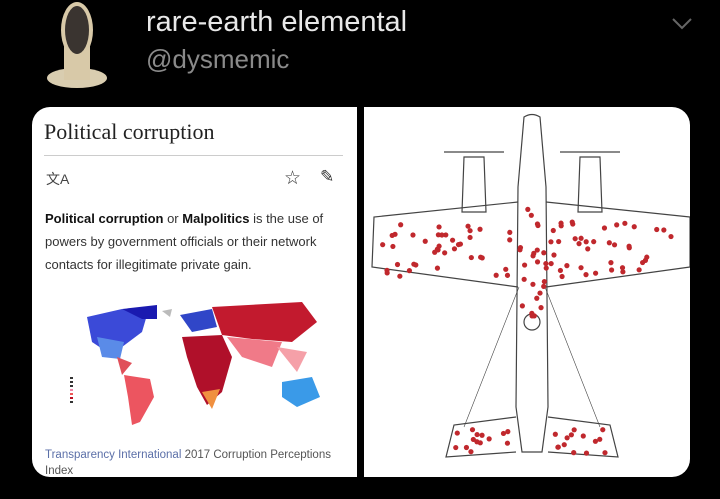  I want to click on translate-icon: 文A, so click(58, 179).